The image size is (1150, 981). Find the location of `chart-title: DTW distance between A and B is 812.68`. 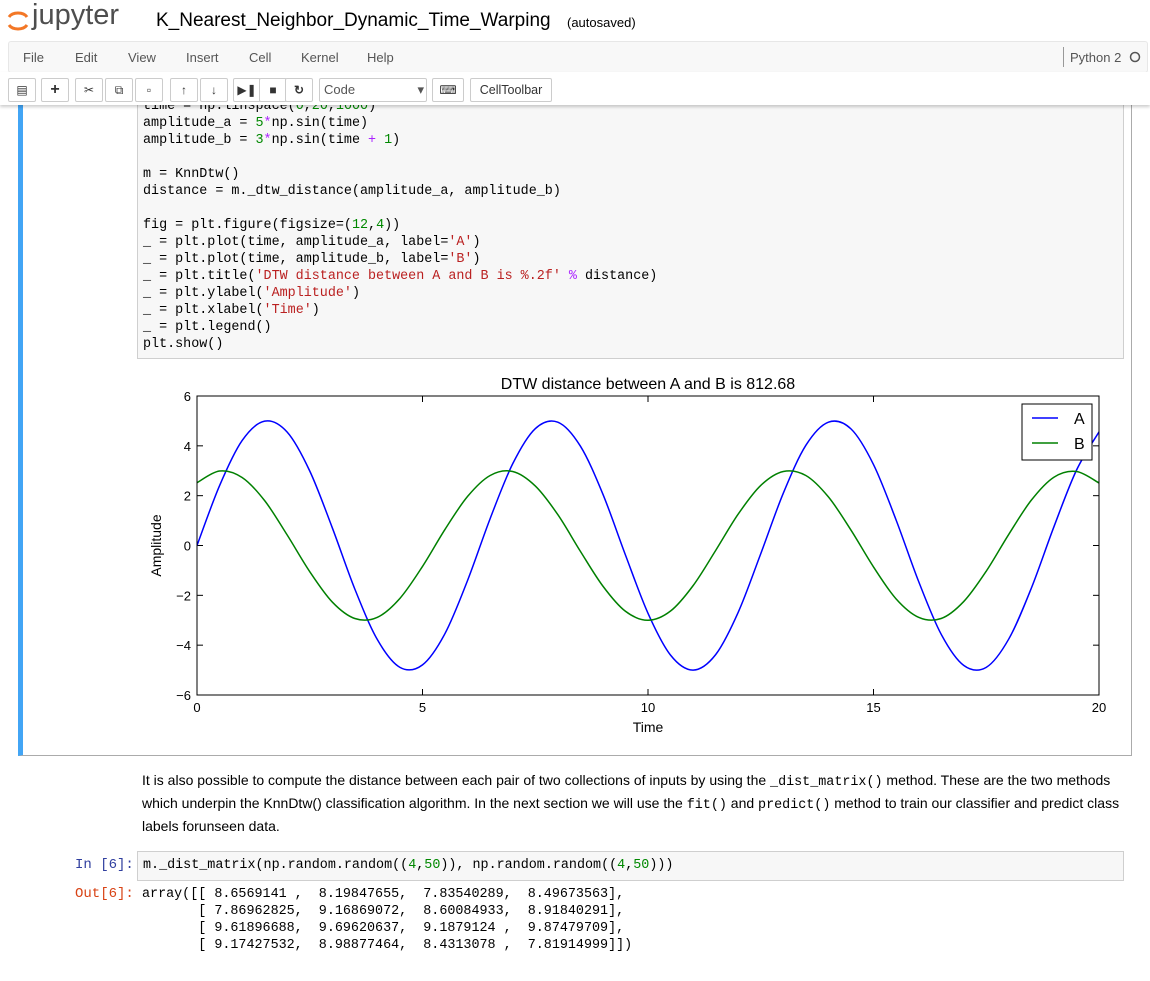

chart-title: DTW distance between A and B is 812.68 is located at coordinates (648, 384).